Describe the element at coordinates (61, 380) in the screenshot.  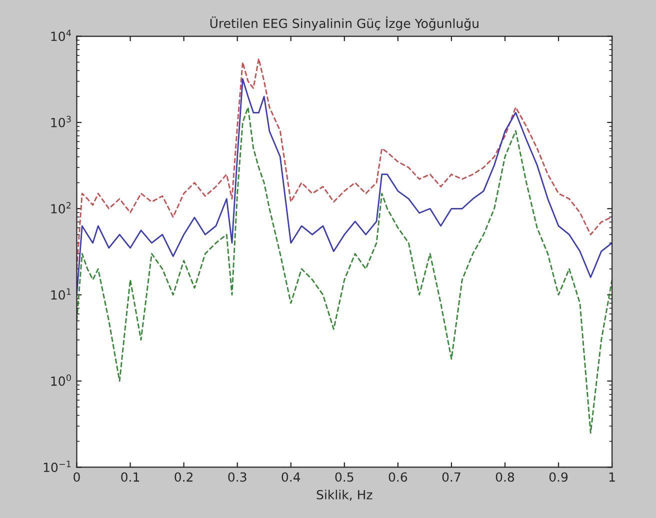
I see `y-tick-label: 10$^{0}$` at that location.